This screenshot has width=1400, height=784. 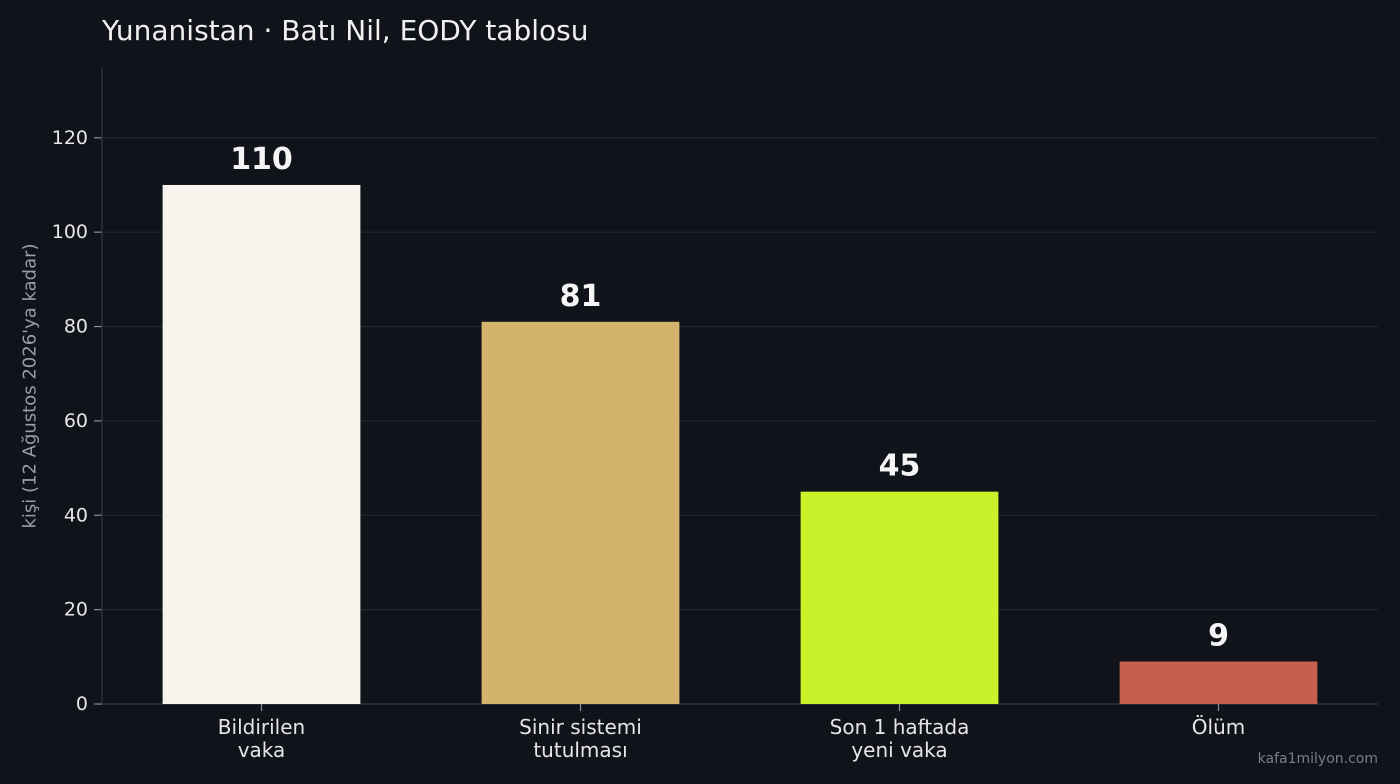 What do you see at coordinates (261, 738) in the screenshot?
I see `x-tick-label: Bildirilen vaka` at bounding box center [261, 738].